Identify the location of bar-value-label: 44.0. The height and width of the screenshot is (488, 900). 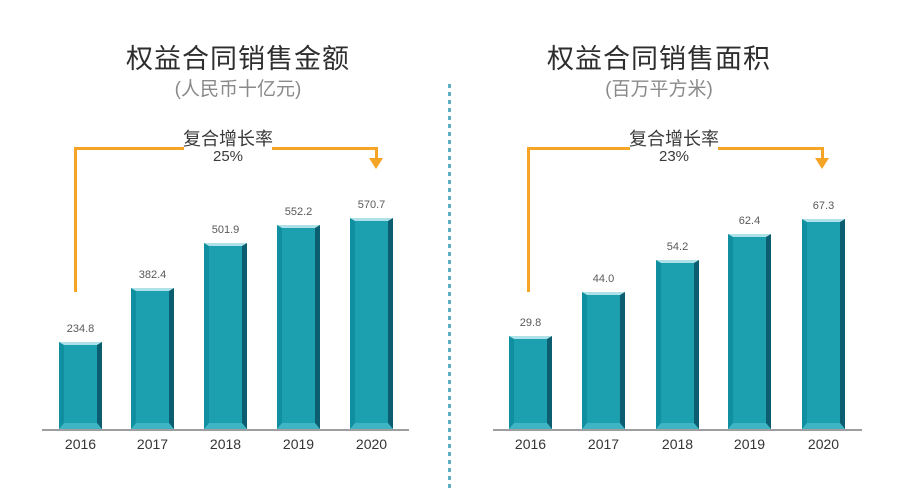
(603, 279).